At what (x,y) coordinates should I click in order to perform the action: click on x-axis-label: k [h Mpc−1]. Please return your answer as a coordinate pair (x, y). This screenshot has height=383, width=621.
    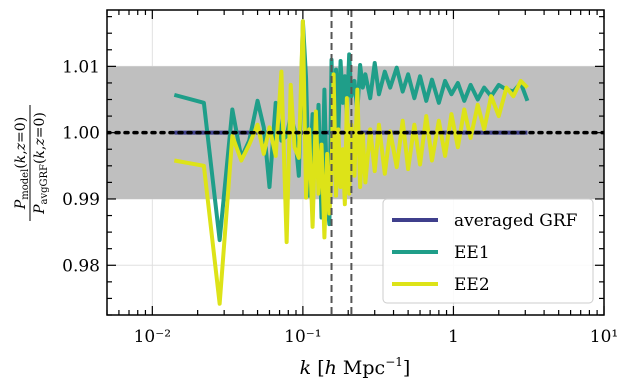
    Looking at the image, I should click on (355, 367).